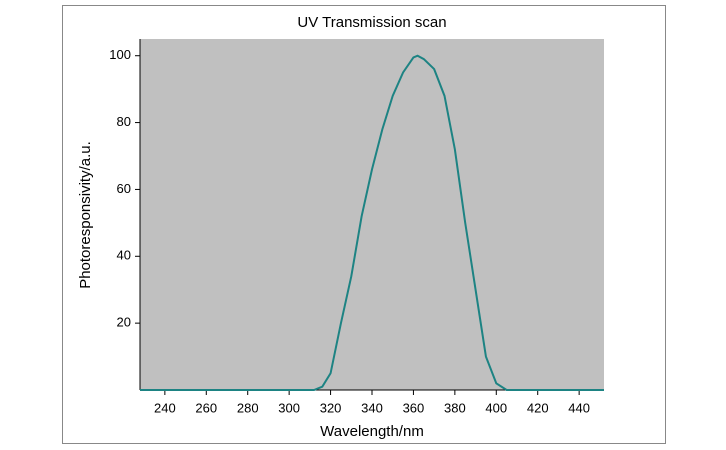 The height and width of the screenshot is (450, 726). Describe the element at coordinates (538, 407) in the screenshot. I see `x-tick-label: 420` at that location.